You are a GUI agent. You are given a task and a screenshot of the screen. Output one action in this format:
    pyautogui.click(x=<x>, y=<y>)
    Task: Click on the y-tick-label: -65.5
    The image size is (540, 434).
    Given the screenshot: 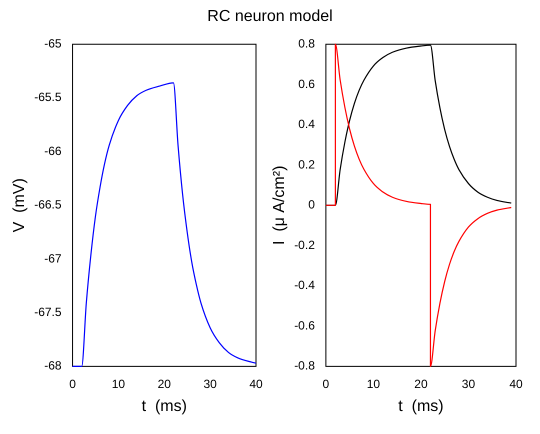 What is the action you would take?
    pyautogui.click(x=48, y=97)
    